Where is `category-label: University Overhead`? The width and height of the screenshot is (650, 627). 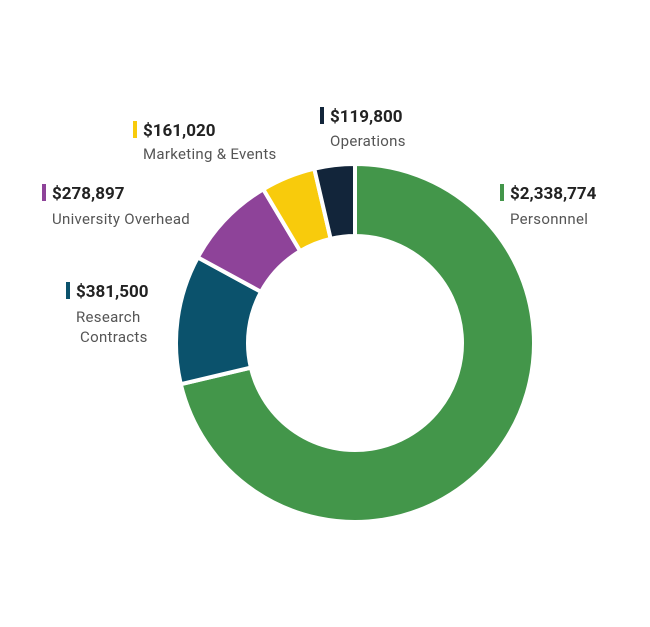
category-label: University Overhead is located at coordinates (121, 219).